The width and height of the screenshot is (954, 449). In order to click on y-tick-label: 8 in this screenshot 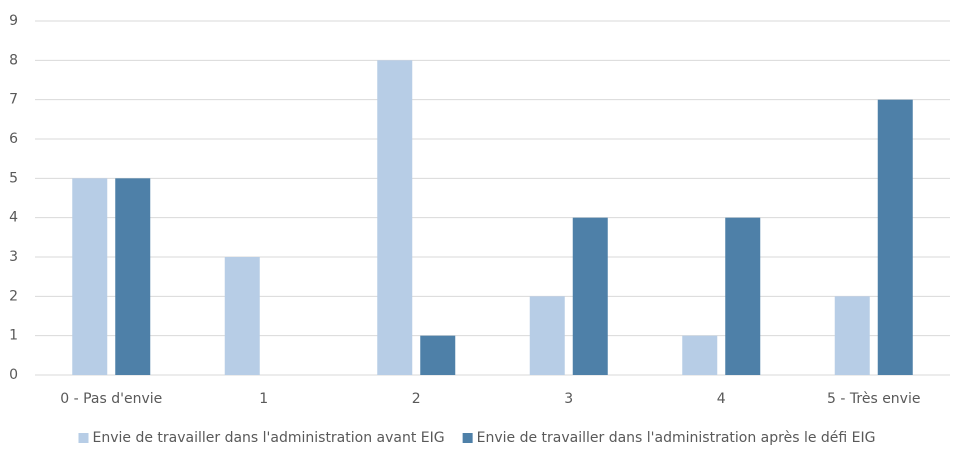, I will do `click(13, 60)`.